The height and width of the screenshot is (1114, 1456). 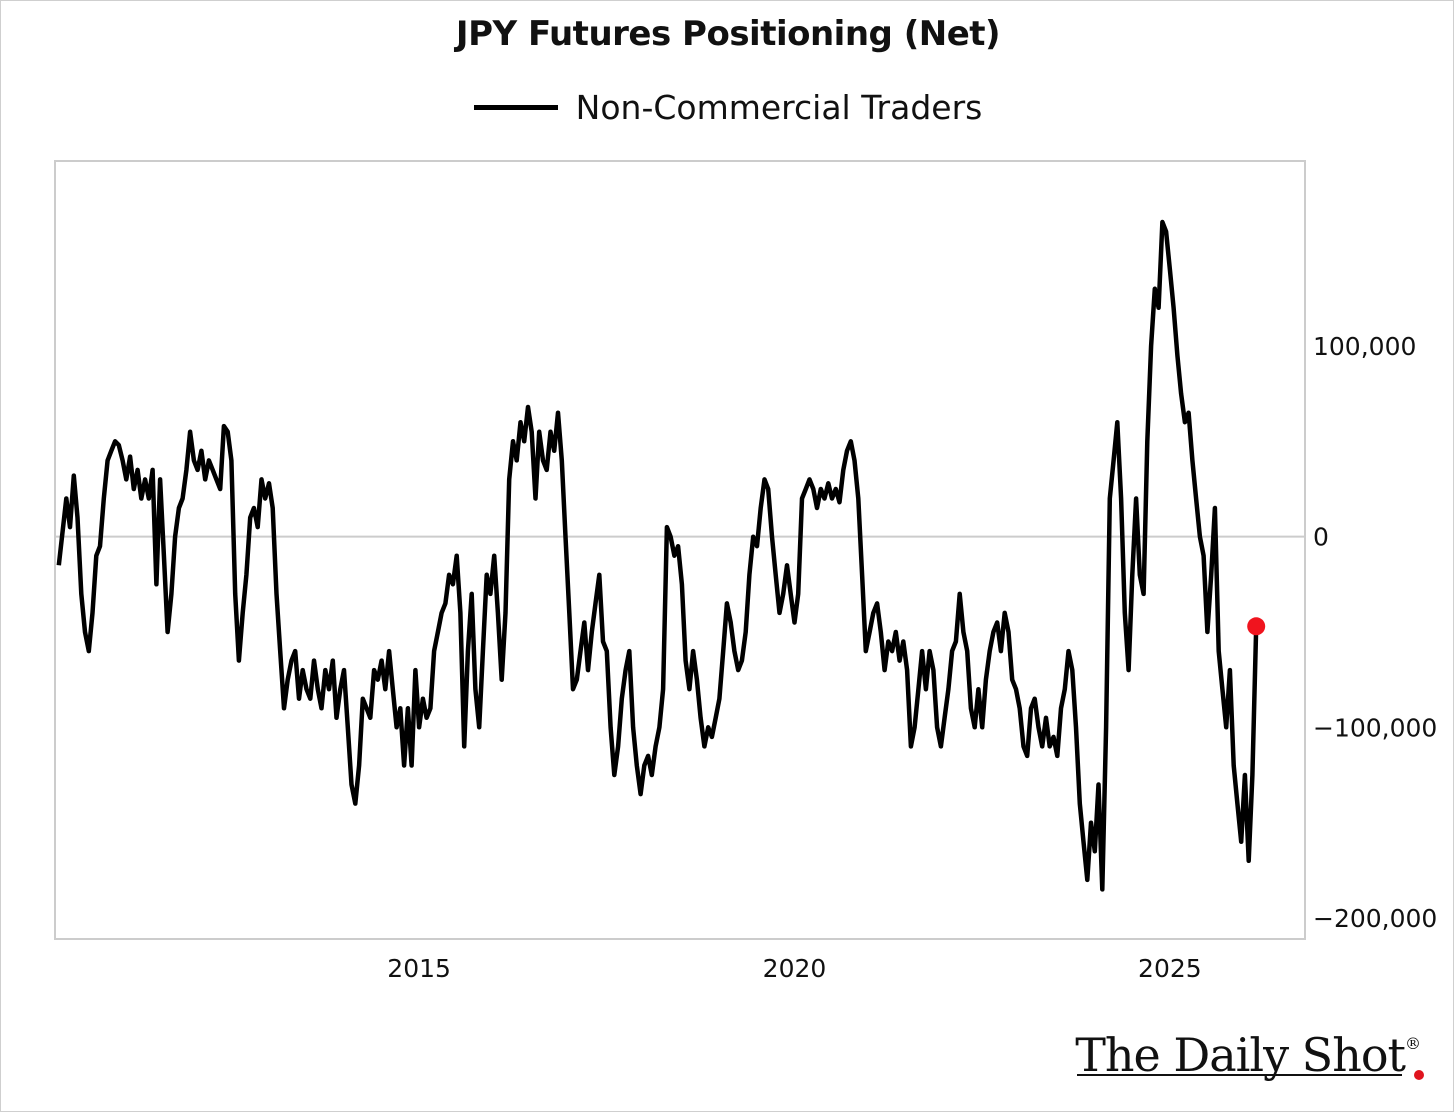 I want to click on brand-underline, so click(x=1239, y=1075).